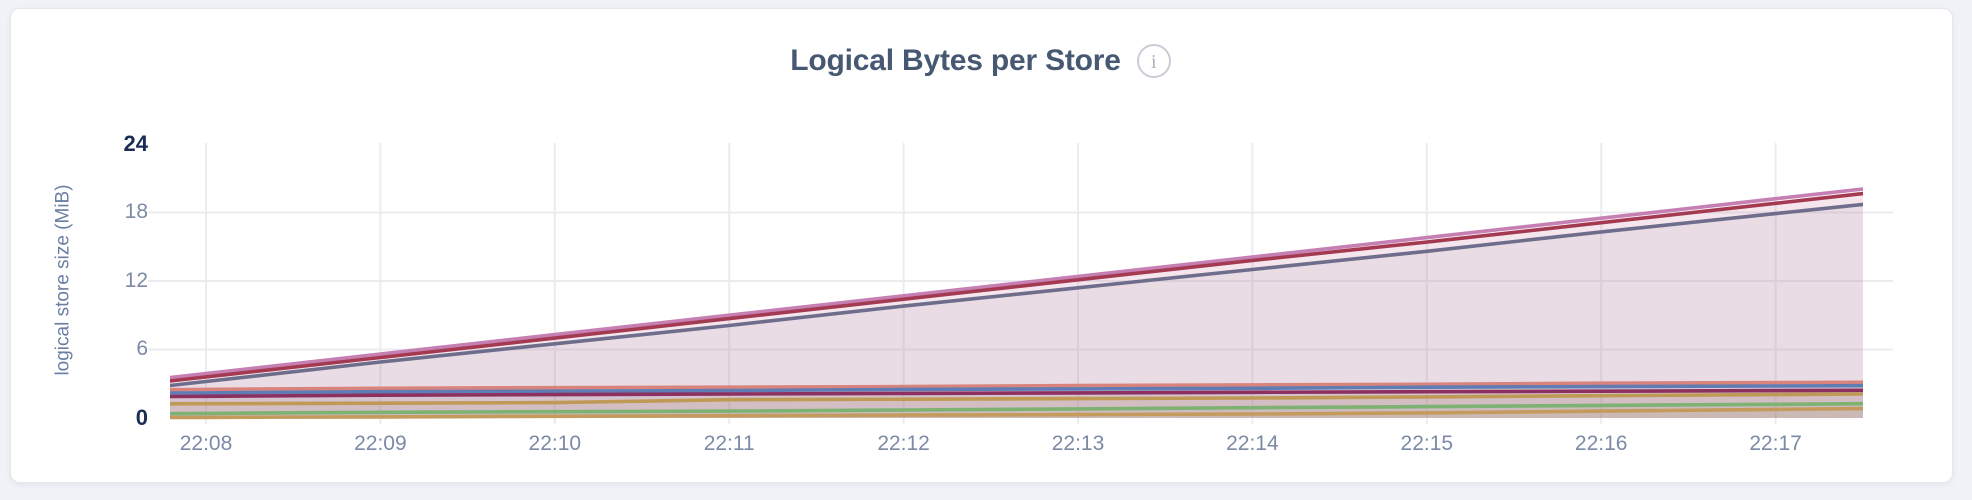  I want to click on chart-title: Logical Bytes per Store, so click(955, 60).